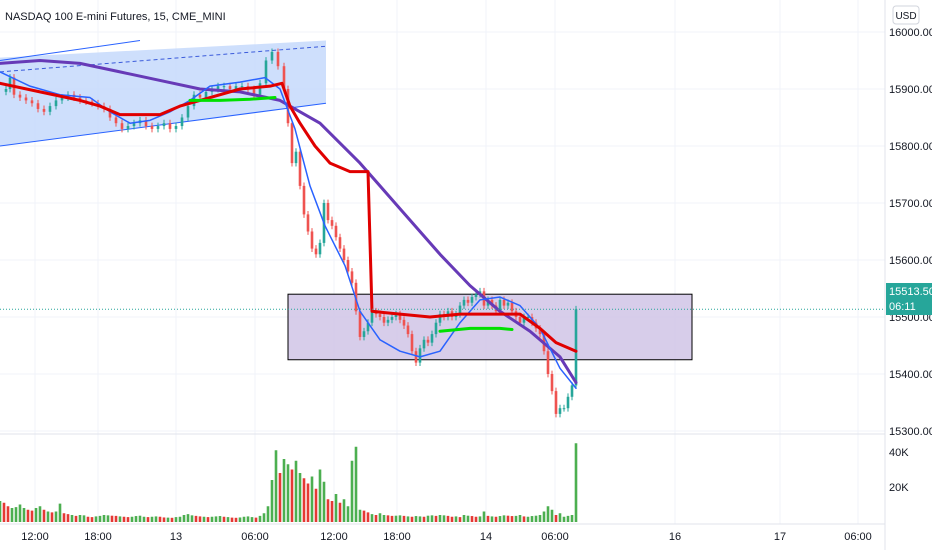 The image size is (932, 550). Describe the element at coordinates (899, 453) in the screenshot. I see `volume-tick-label: 40K` at that location.